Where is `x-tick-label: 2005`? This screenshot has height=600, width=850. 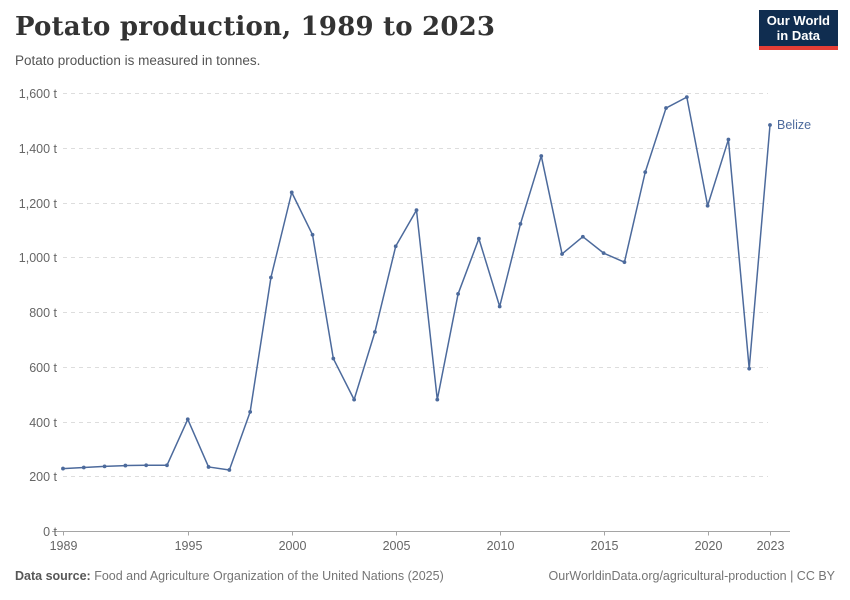 x-tick-label: 2005 is located at coordinates (397, 546).